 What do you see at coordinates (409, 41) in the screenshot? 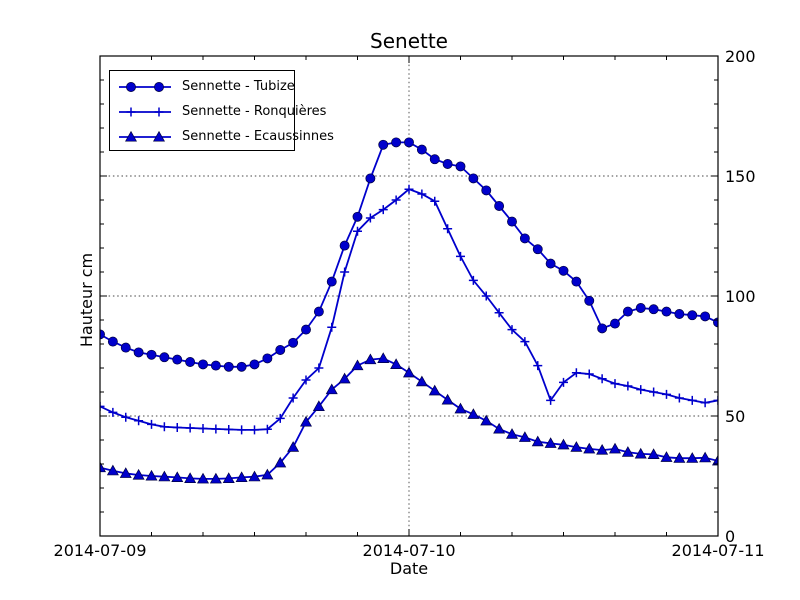
I see `chart-title: Senette` at bounding box center [409, 41].